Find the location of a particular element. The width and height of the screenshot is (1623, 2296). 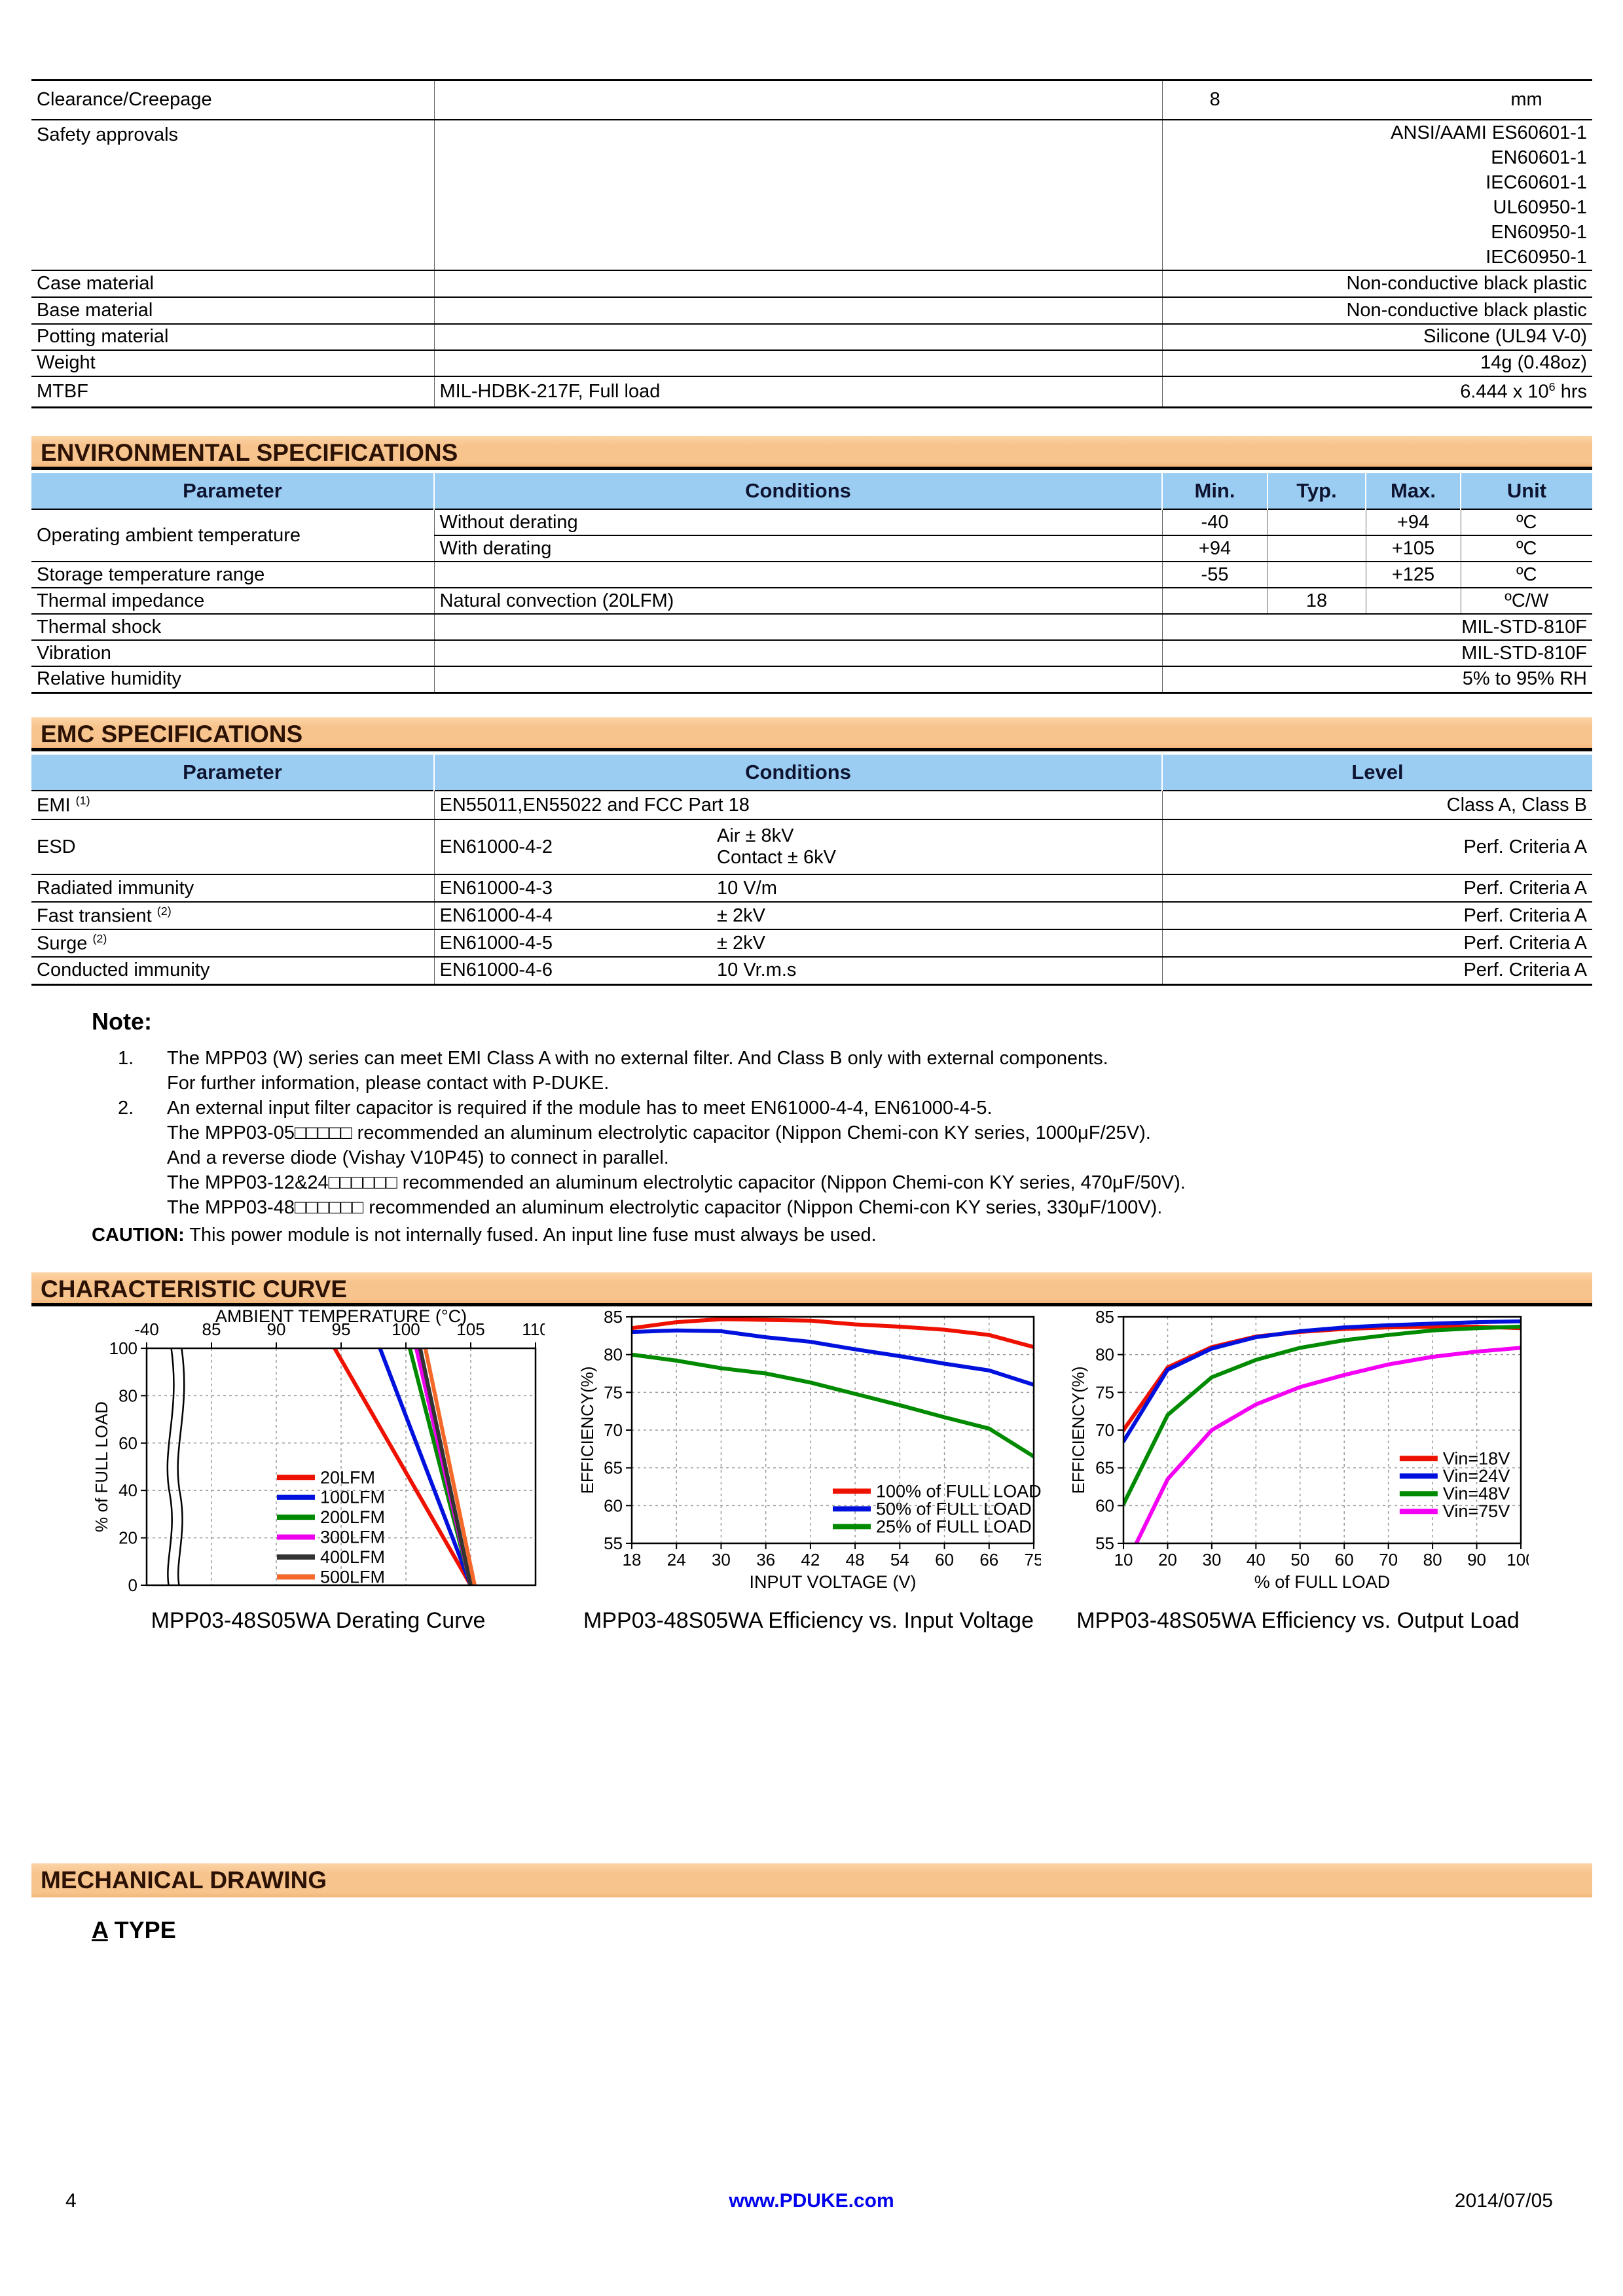

svg-text: 400LFM is located at coordinates (352, 1557).